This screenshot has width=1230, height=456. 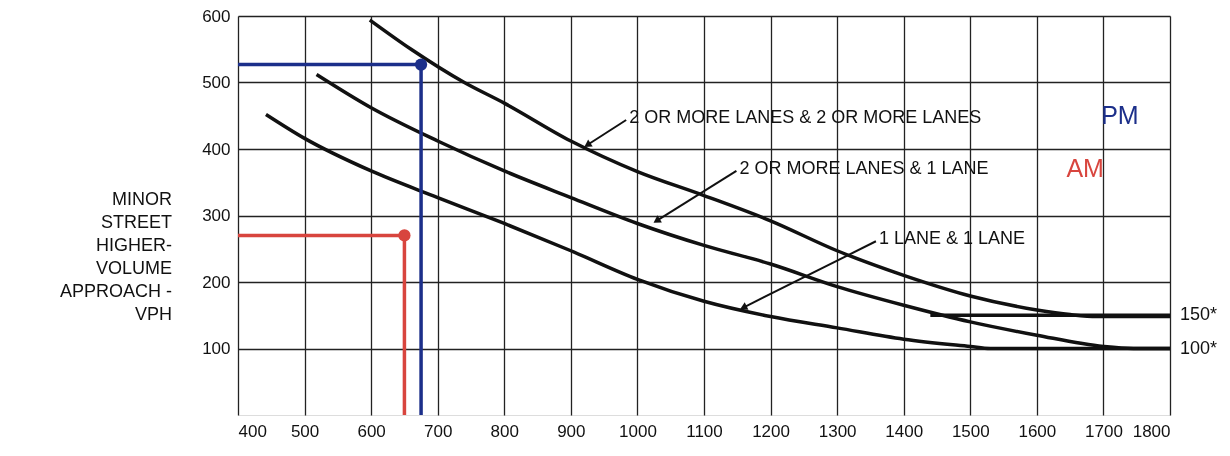 What do you see at coordinates (1085, 167) in the screenshot?
I see `text: AM` at bounding box center [1085, 167].